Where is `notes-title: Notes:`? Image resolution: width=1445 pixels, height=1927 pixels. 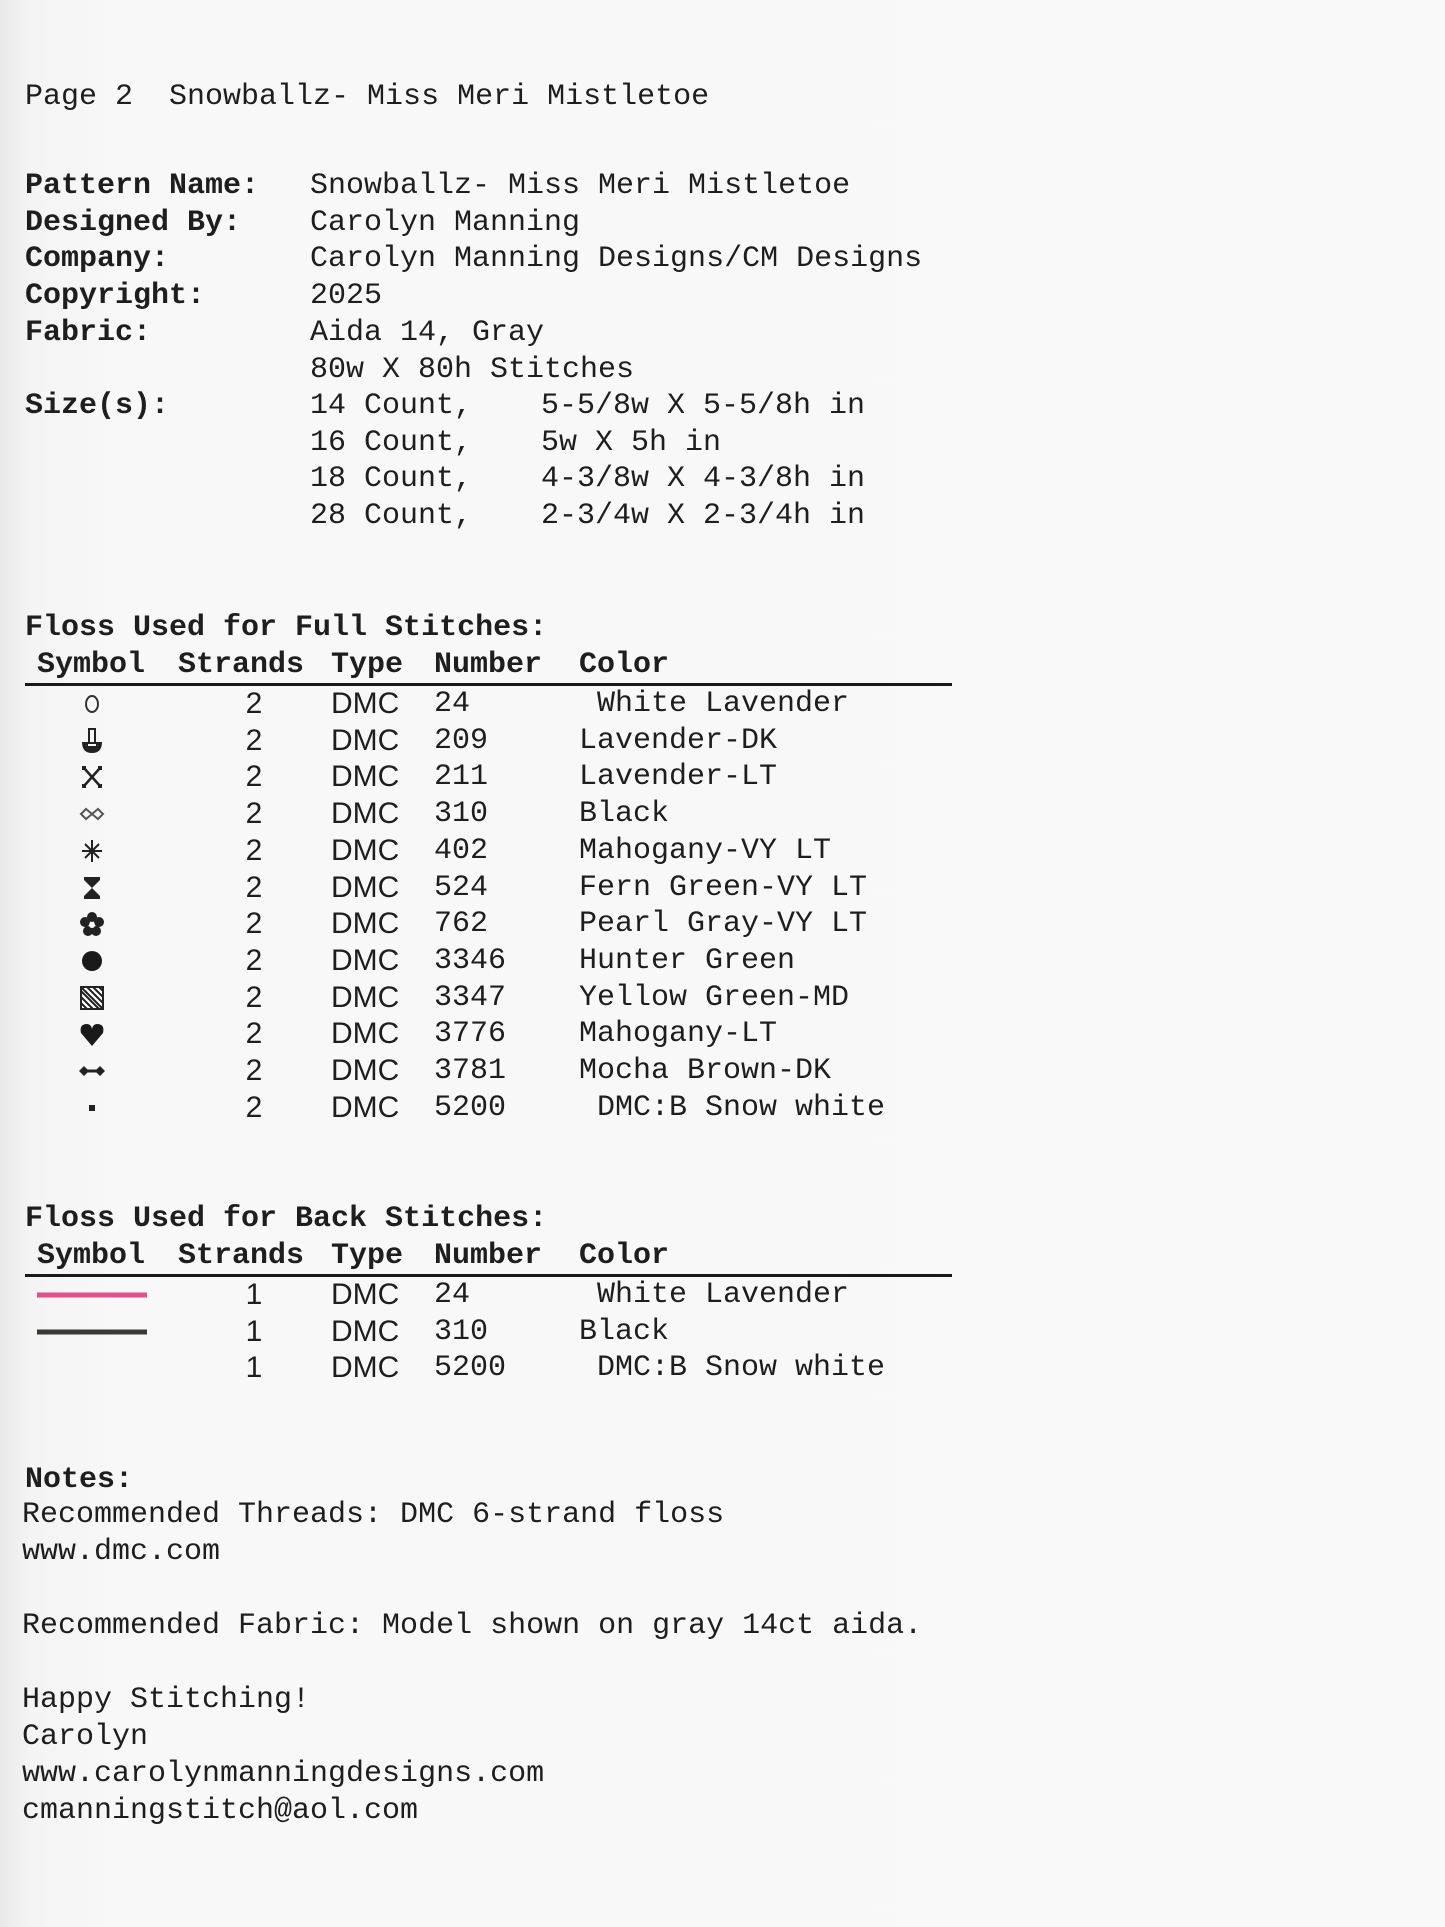
notes-title: Notes: is located at coordinates (79, 1480).